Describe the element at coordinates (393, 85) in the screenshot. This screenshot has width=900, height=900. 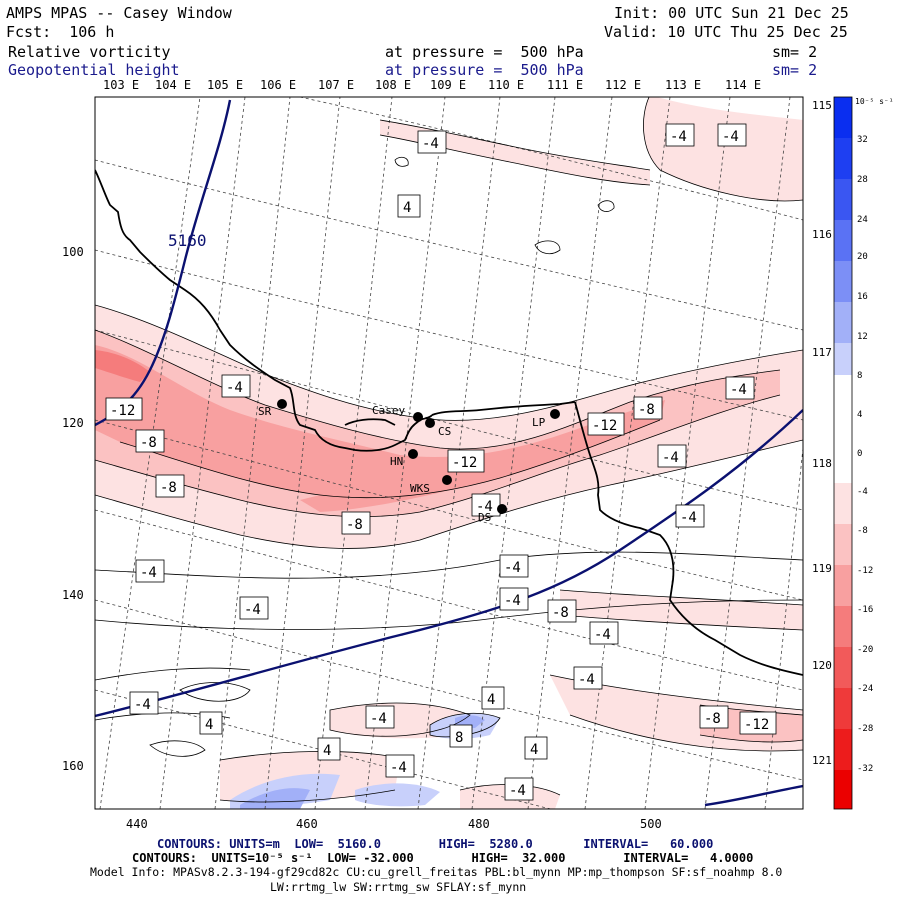
I see `lon-label: 108 E` at that location.